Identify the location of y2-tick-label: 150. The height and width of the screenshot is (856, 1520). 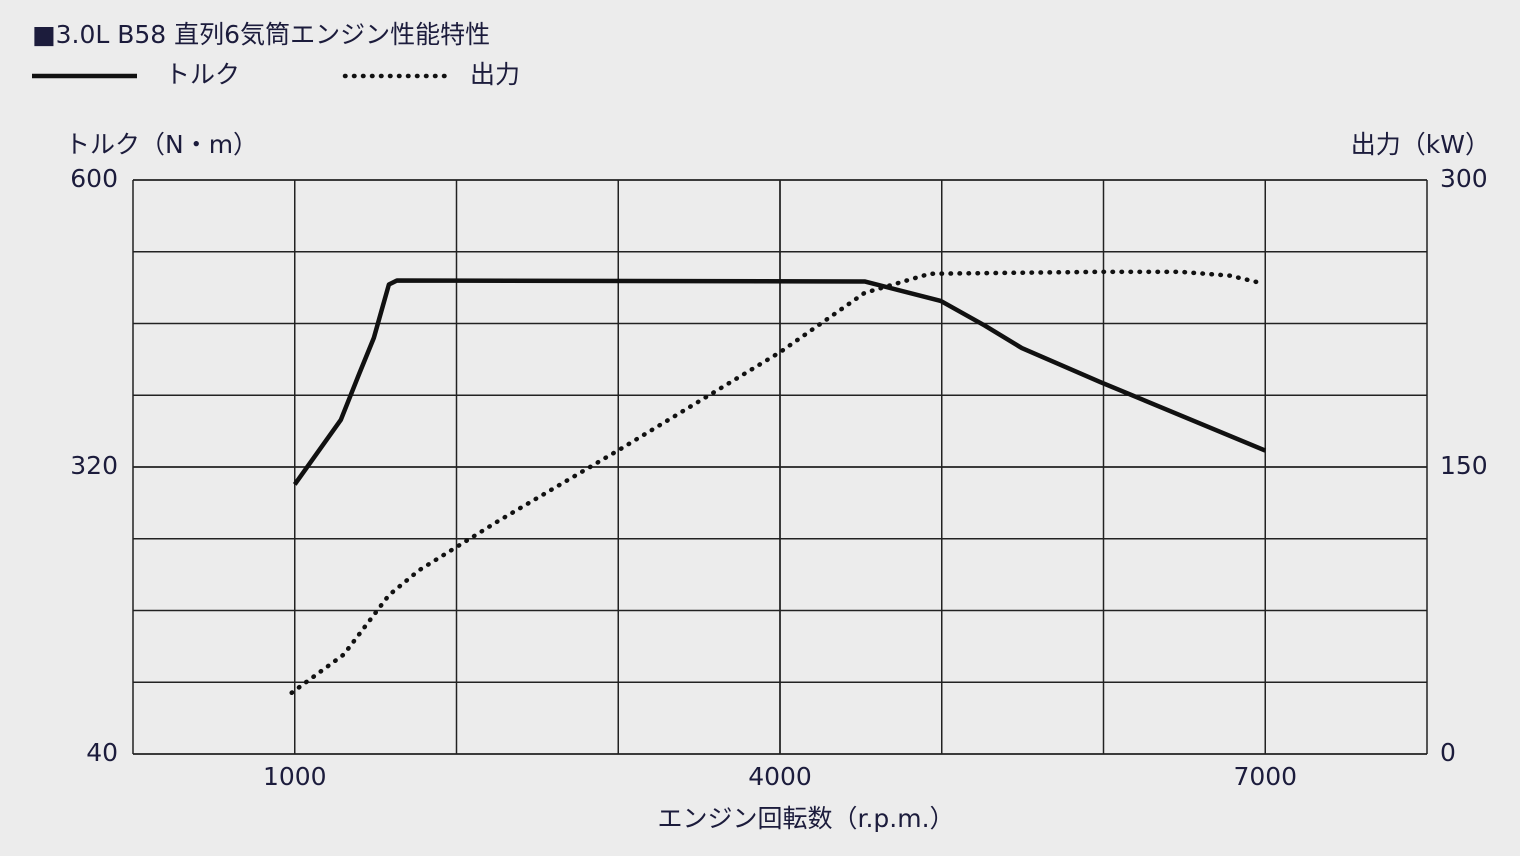
(1464, 465).